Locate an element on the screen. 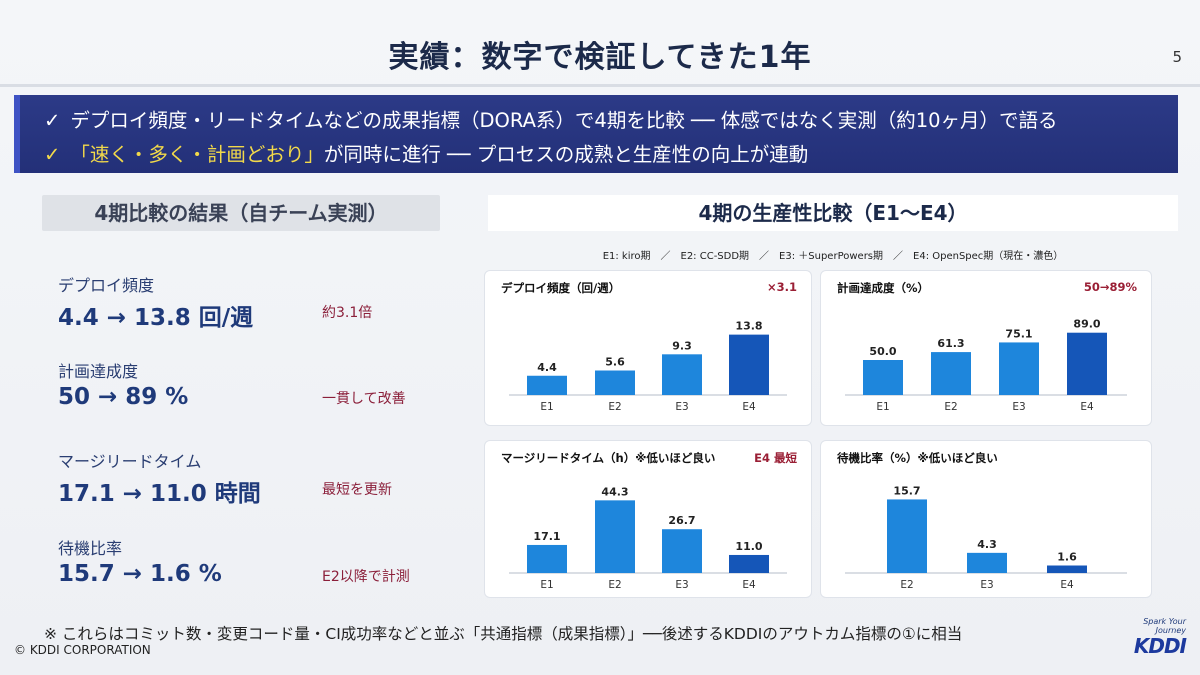 The image size is (1200, 675). bar-value-label: 9.3 is located at coordinates (682, 345).